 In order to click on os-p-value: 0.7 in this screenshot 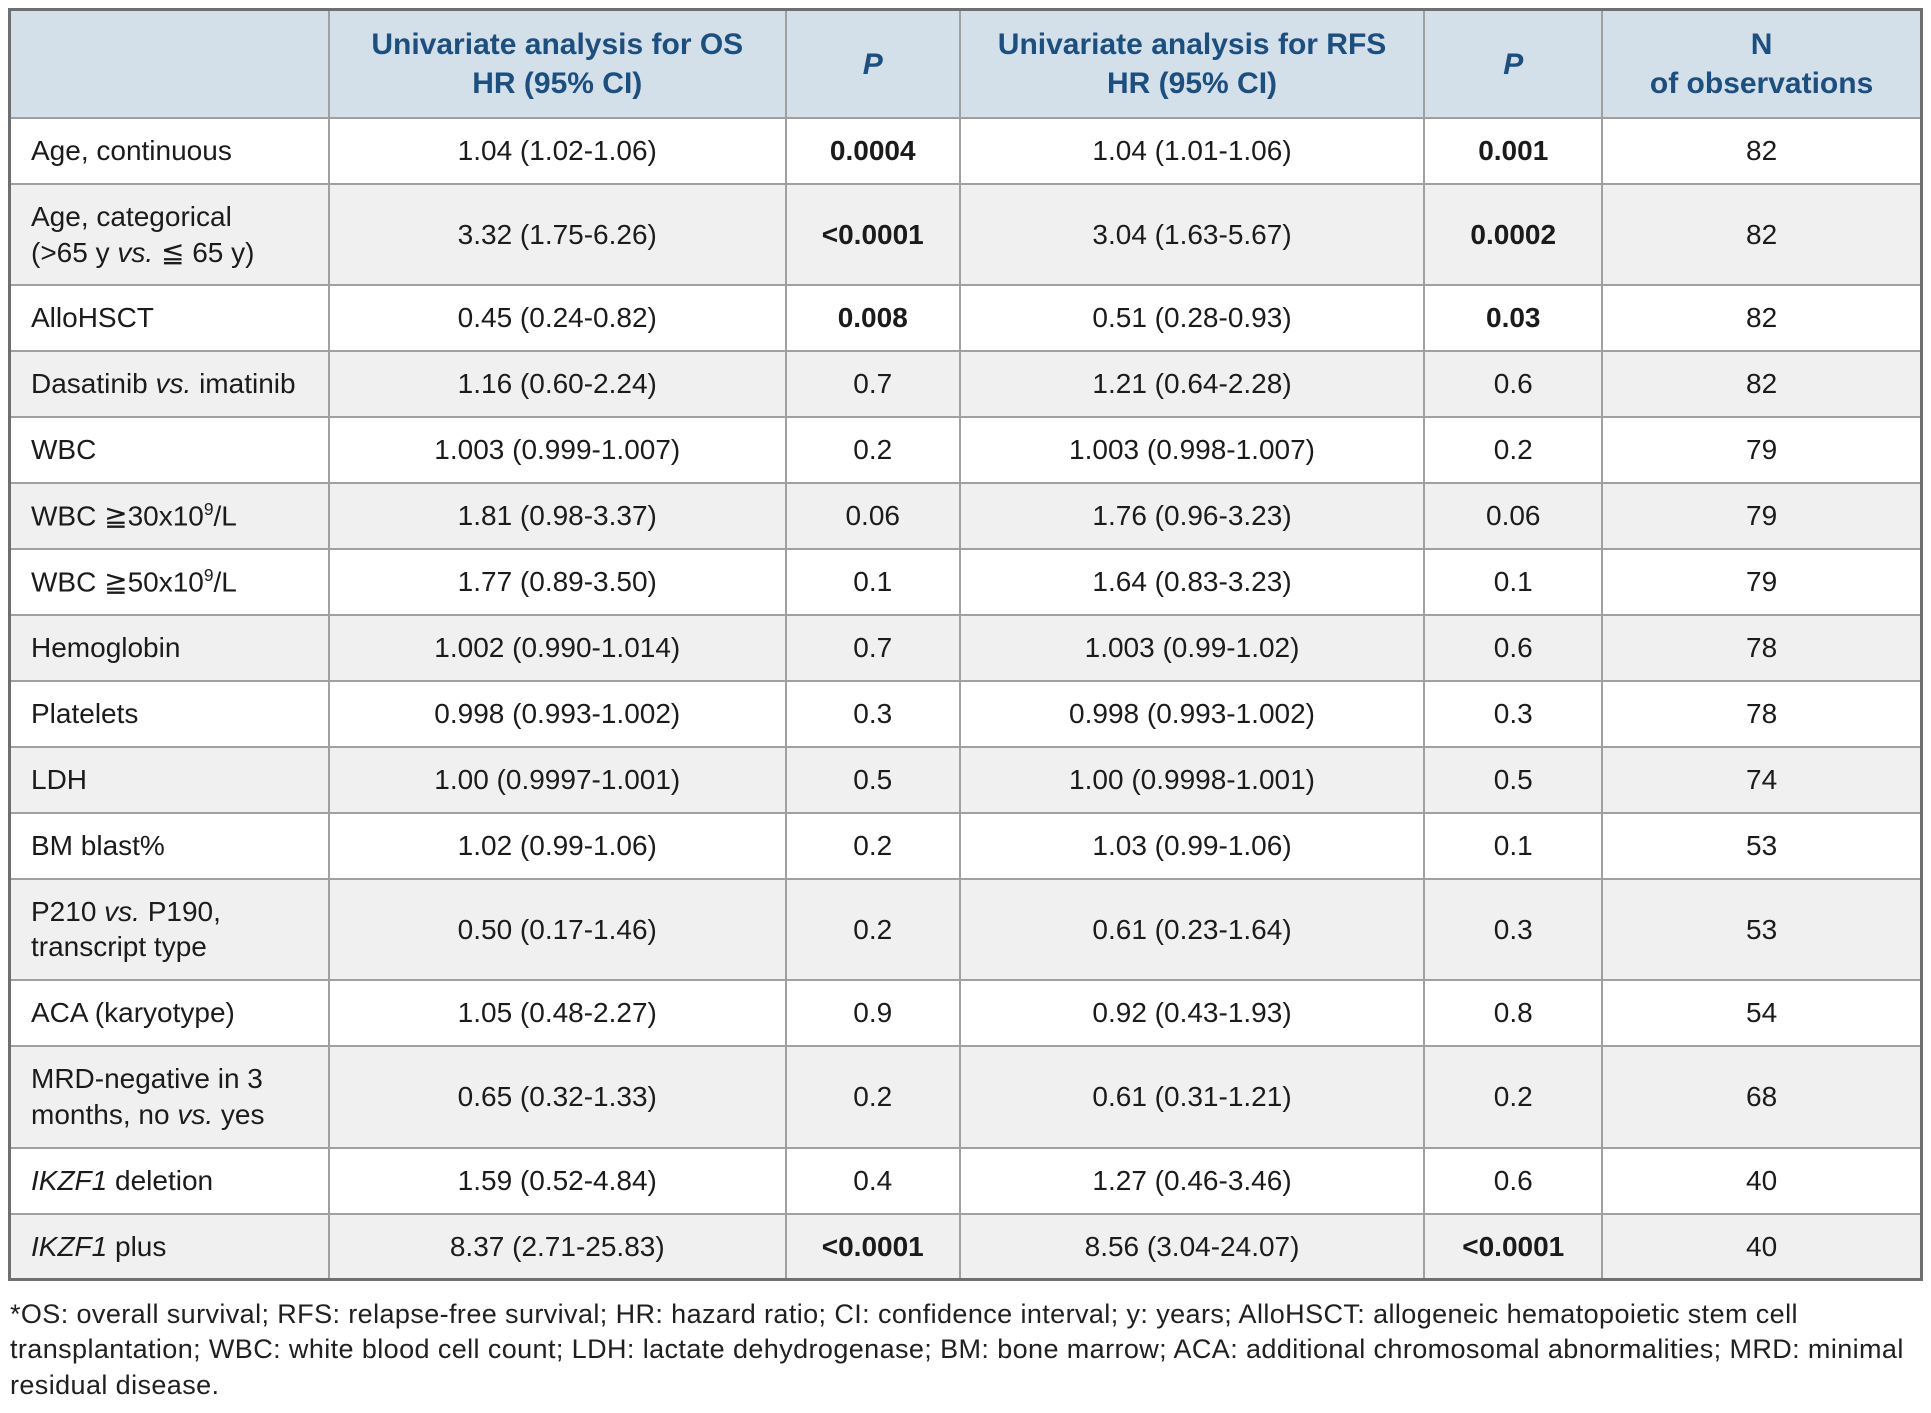, I will do `click(872, 648)`.